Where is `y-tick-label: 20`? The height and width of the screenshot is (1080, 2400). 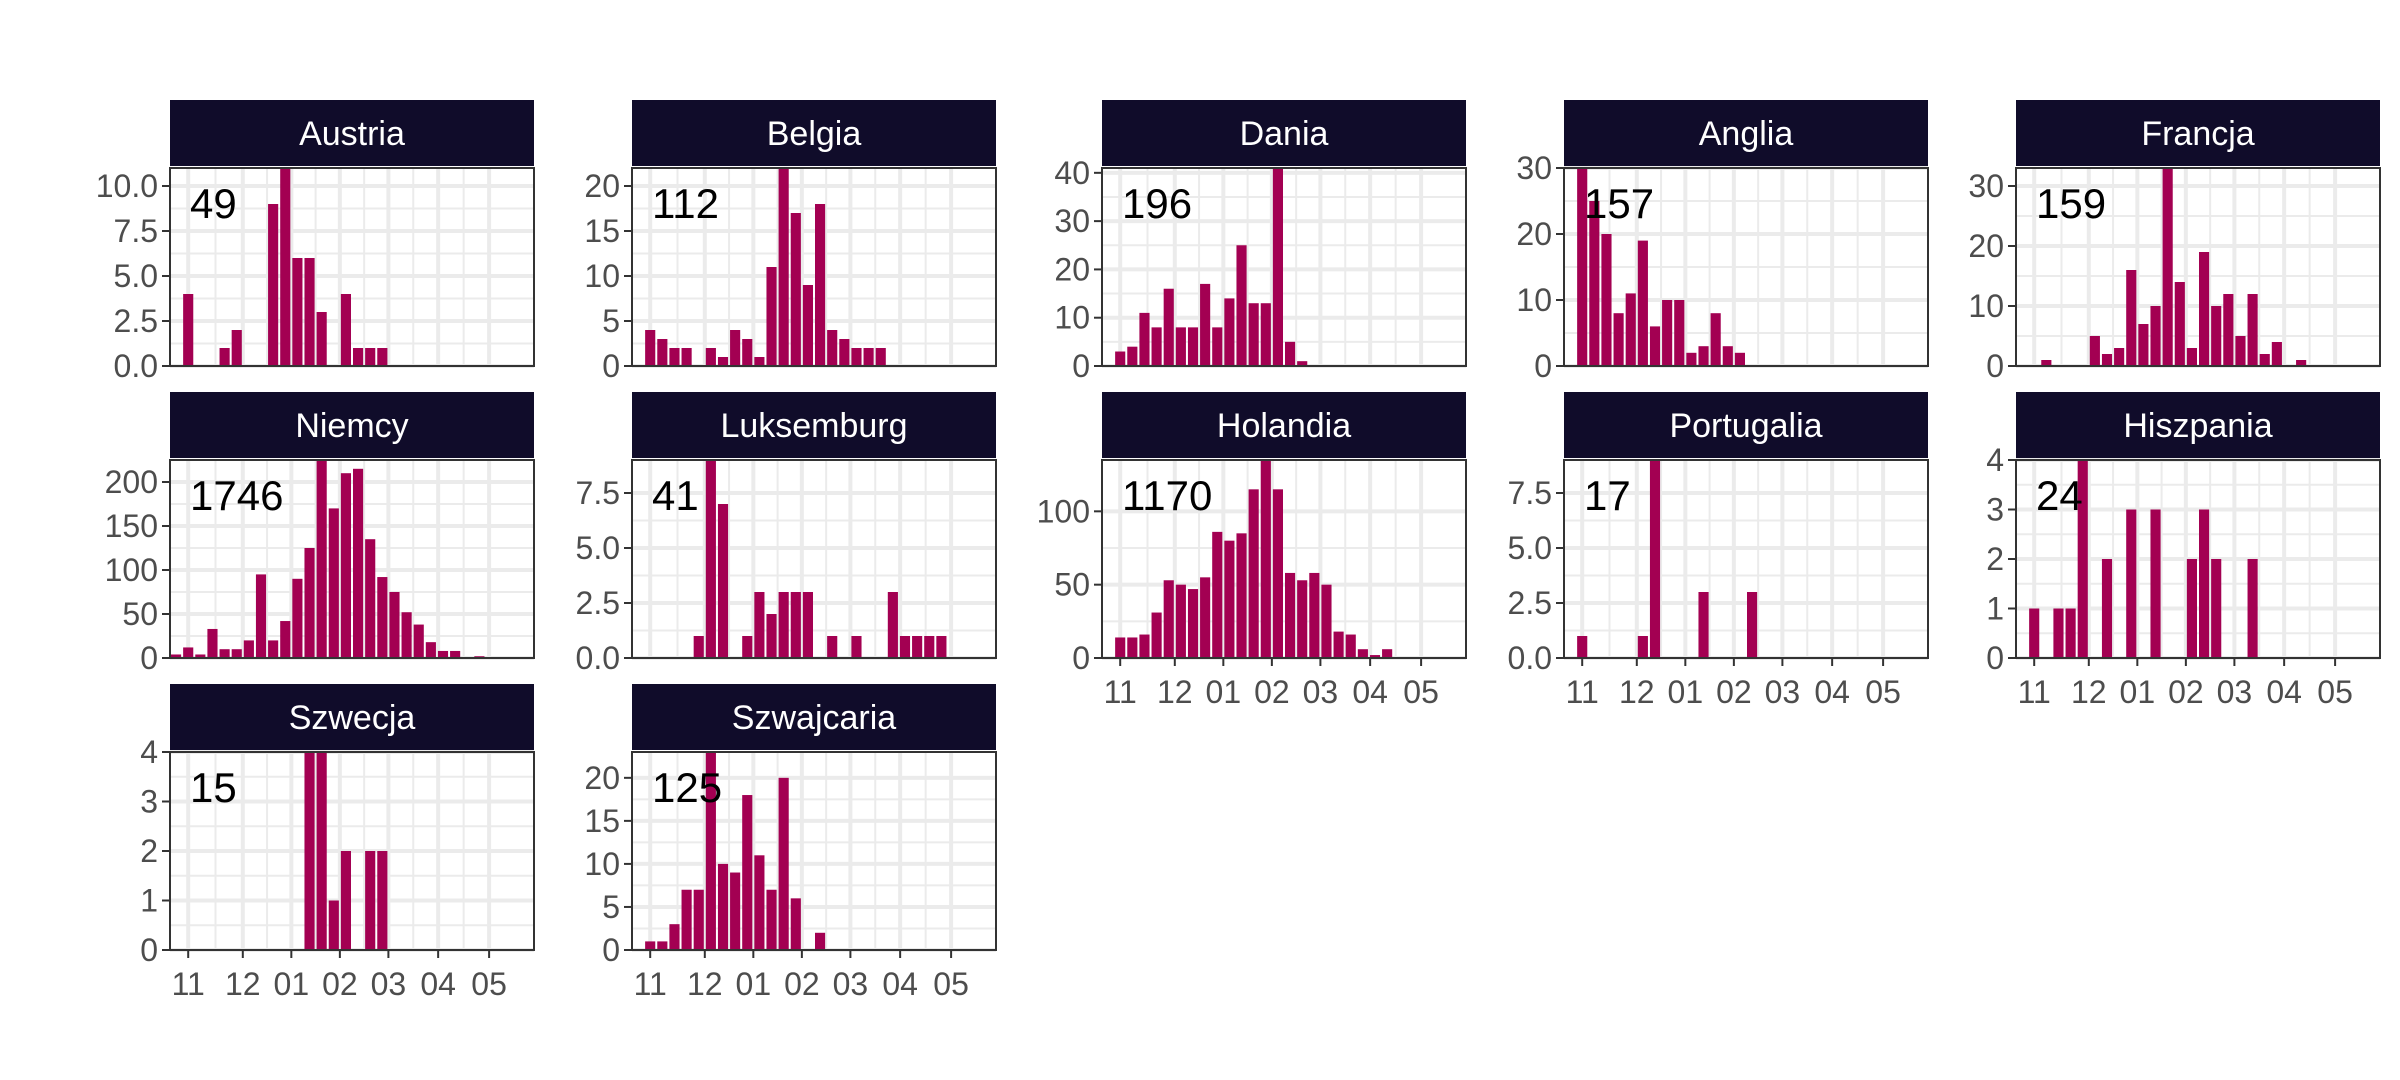 y-tick-label: 20 is located at coordinates (602, 186).